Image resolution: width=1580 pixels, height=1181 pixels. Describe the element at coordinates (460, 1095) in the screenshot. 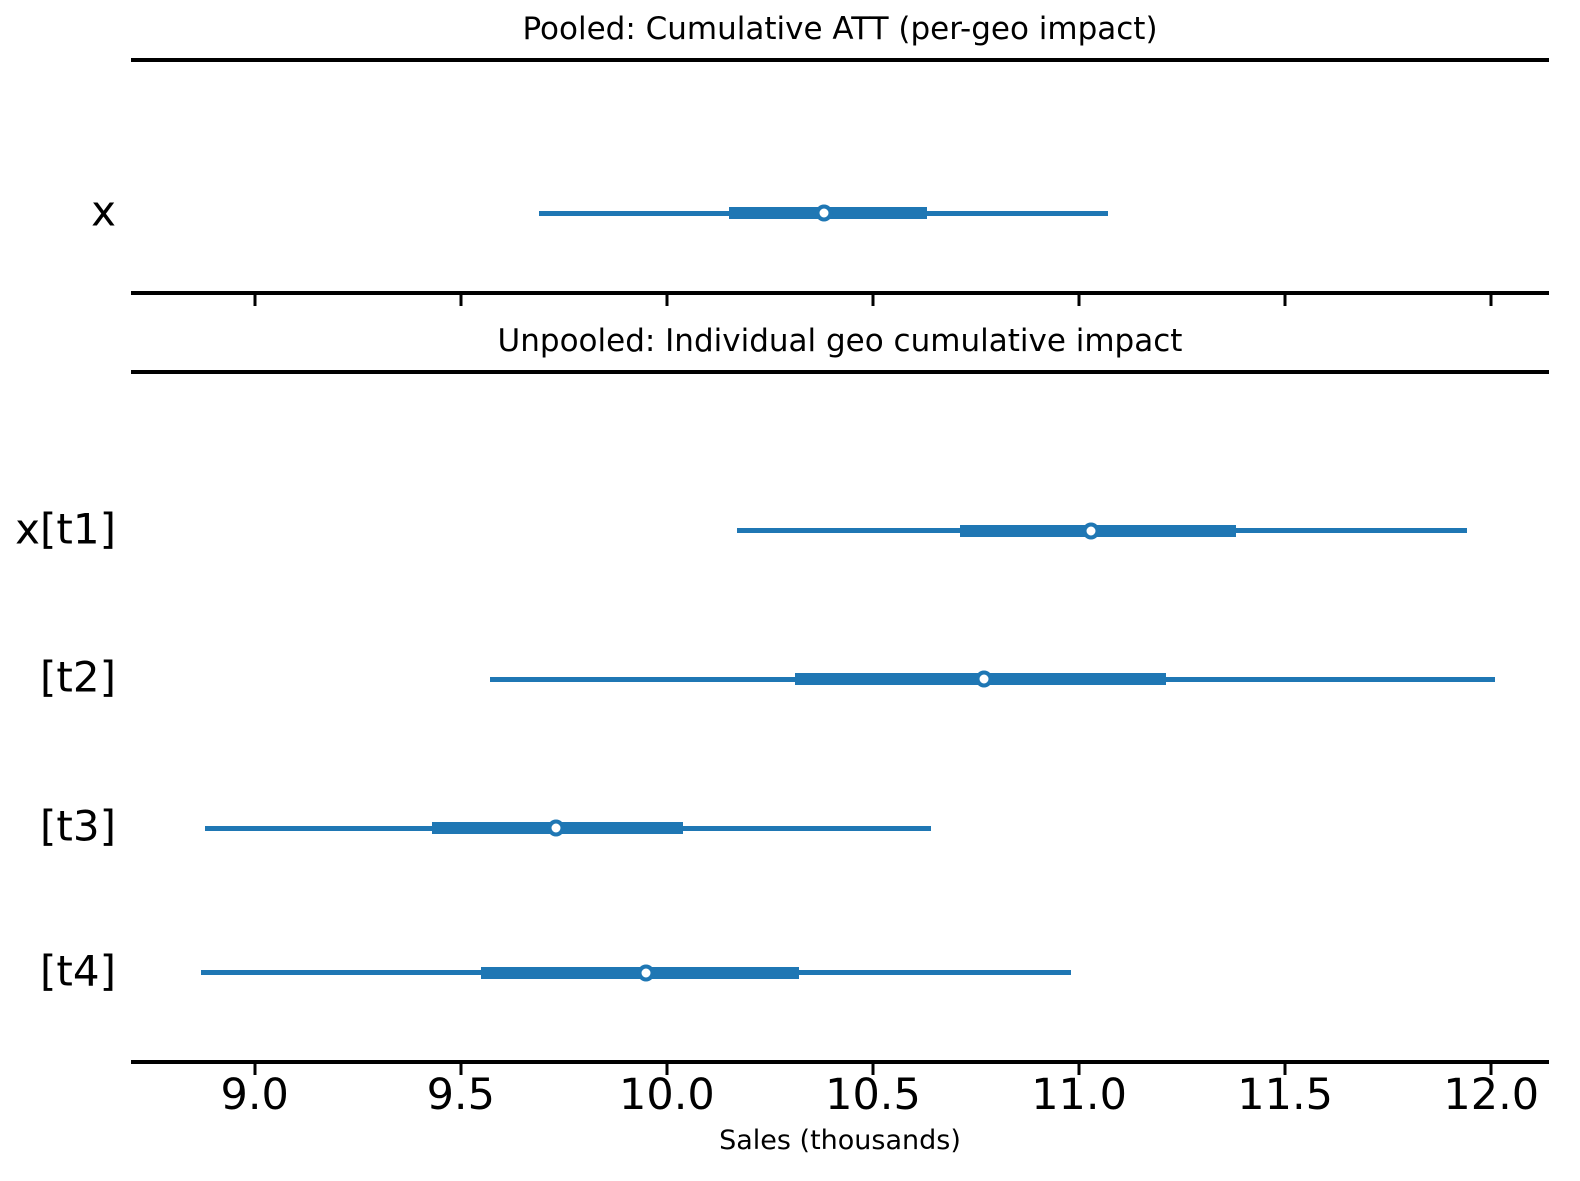

I see `x-tick-label: 9.5` at that location.